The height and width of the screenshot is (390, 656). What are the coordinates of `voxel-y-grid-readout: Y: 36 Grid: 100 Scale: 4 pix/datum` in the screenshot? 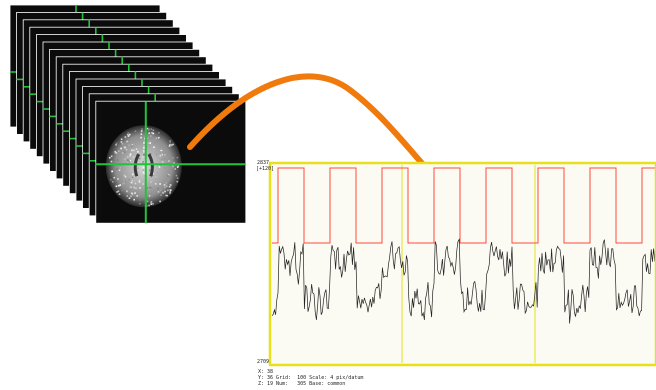 It's located at (311, 378).